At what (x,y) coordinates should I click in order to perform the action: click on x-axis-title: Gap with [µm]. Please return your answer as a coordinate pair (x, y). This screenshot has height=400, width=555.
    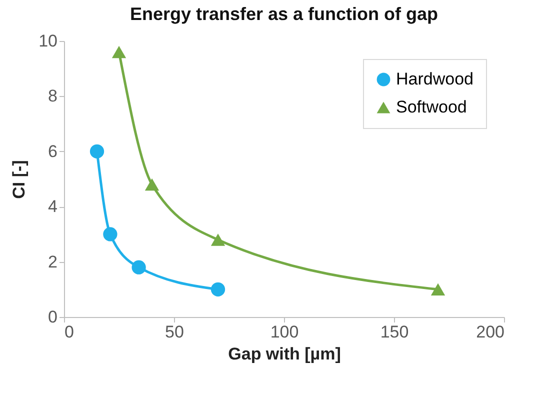
    Looking at the image, I should click on (284, 354).